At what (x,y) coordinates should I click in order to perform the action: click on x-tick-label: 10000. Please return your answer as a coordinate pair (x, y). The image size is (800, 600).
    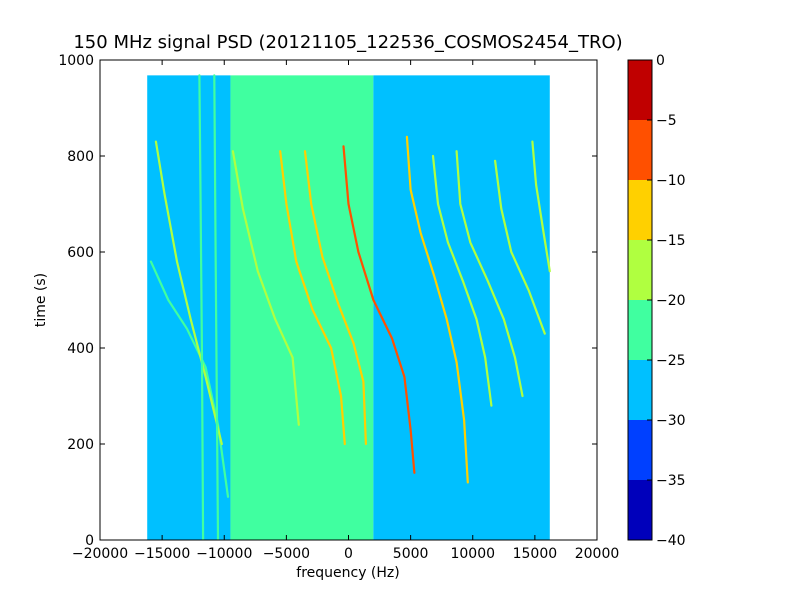
    Looking at the image, I should click on (472, 554).